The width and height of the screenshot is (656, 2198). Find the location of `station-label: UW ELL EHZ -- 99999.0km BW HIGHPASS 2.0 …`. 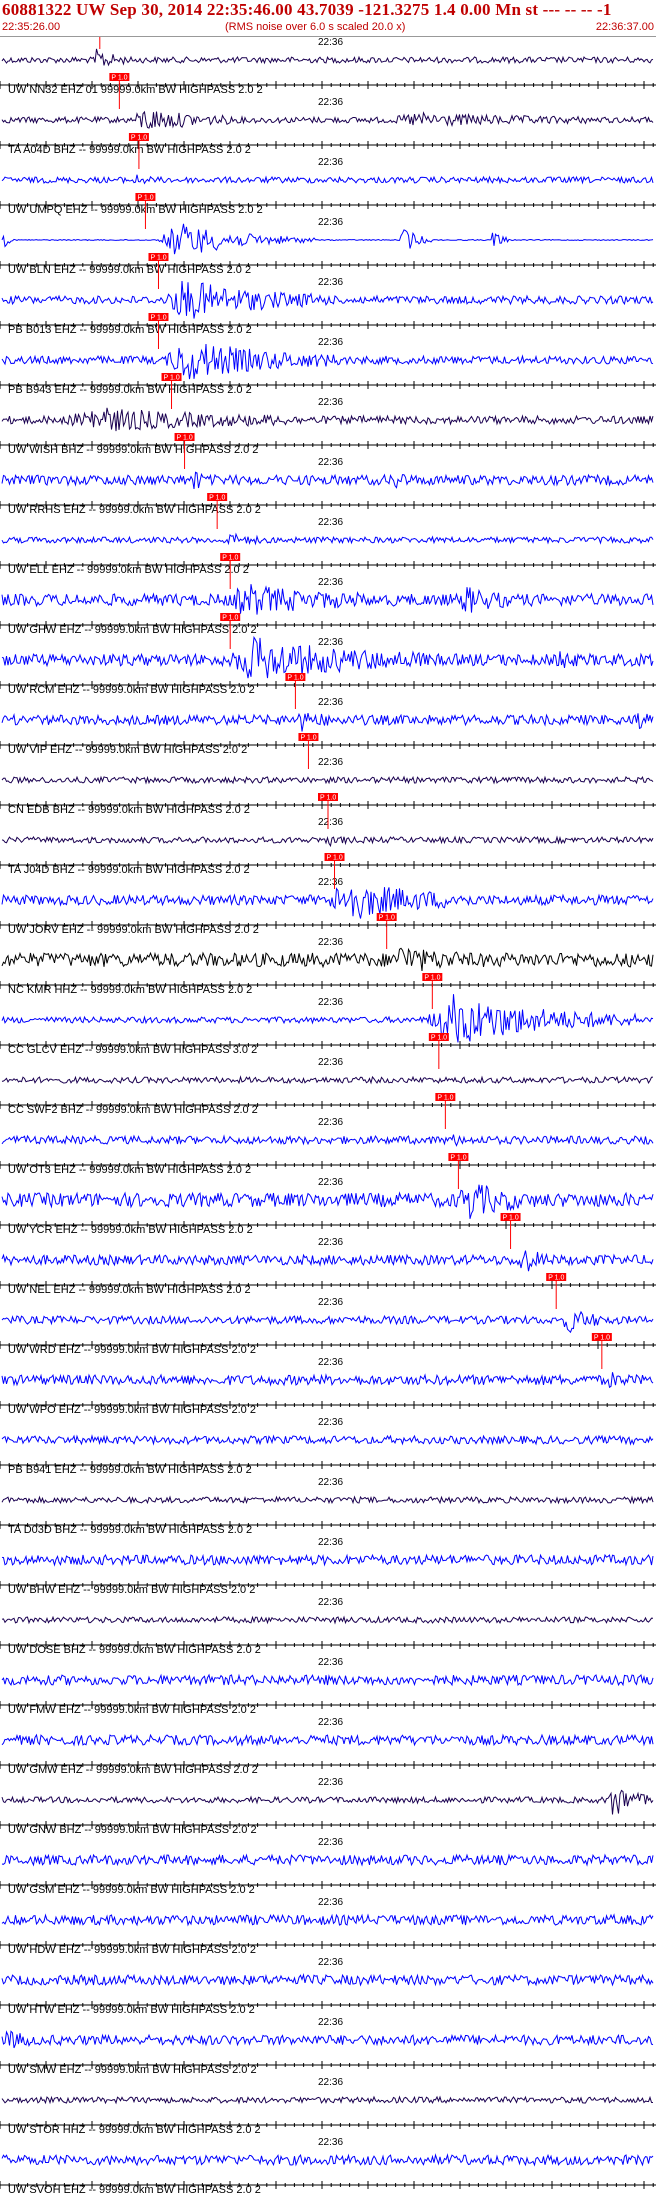

station-label: UW ELL EHZ -- 99999.0km BW HIGHPASS 2.0 … is located at coordinates (128, 570).